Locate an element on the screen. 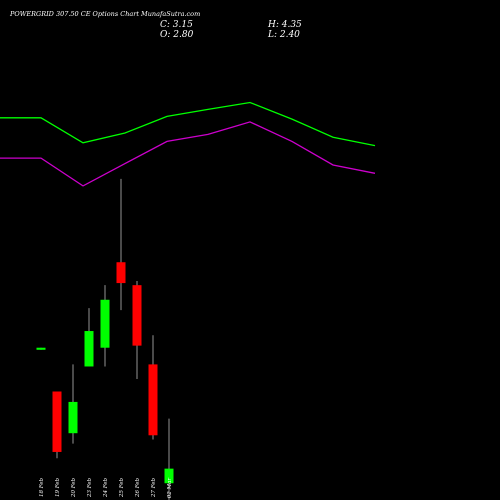 This screenshot has width=500, height=500. close-value: C: 3.15 is located at coordinates (176, 25).